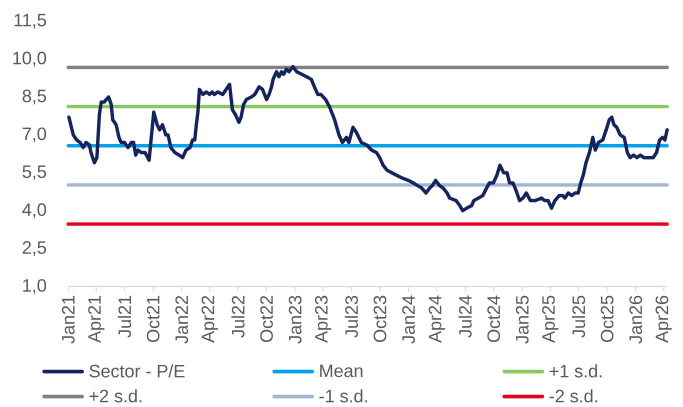  I want to click on legend-label: +1 s.d., so click(576, 371).